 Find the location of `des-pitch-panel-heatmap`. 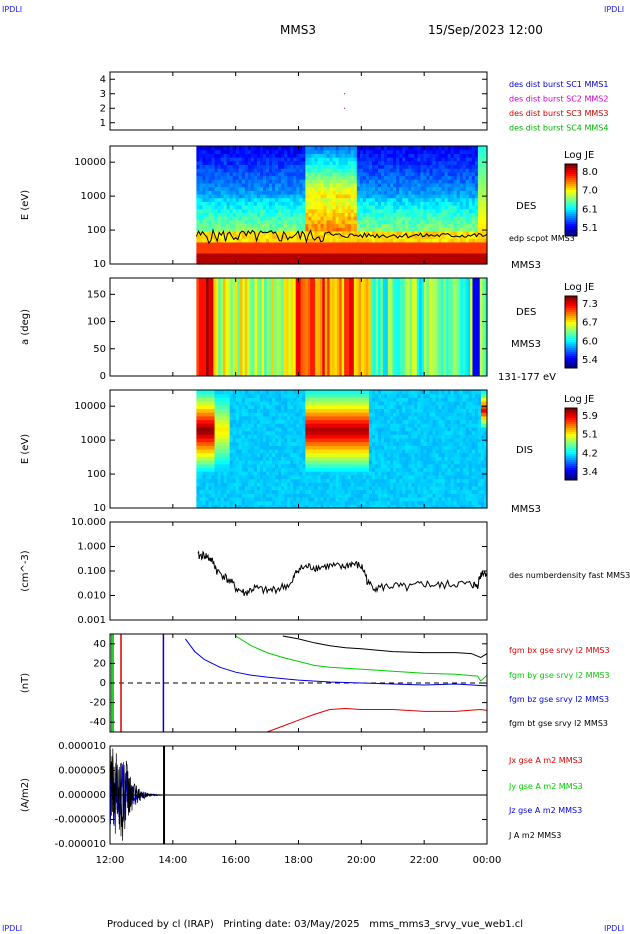

des-pitch-panel-heatmap is located at coordinates (342, 327).